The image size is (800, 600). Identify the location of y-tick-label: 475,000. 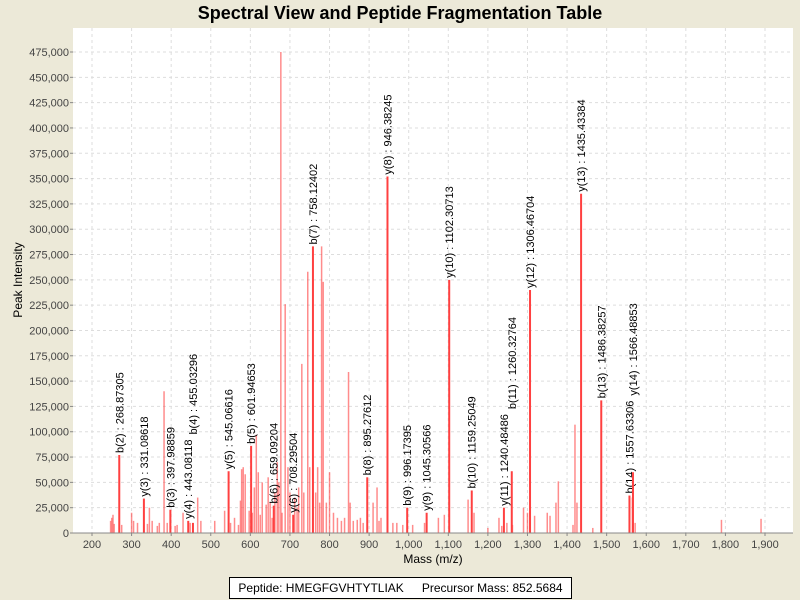
(49, 53).